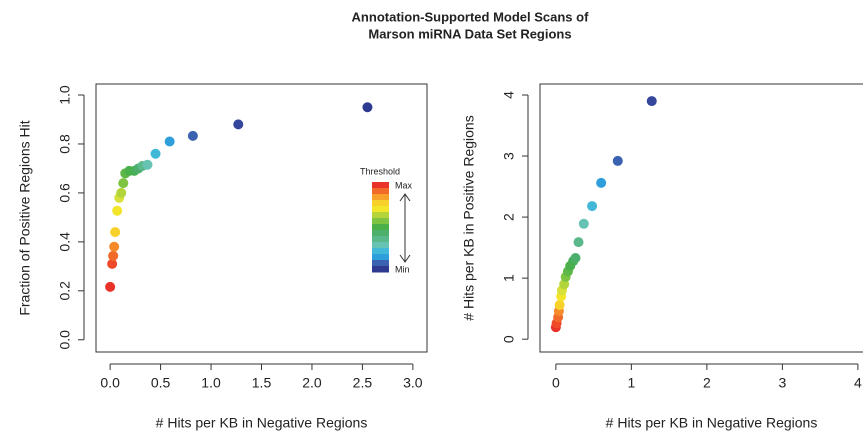 The width and height of the screenshot is (863, 438). I want to click on y-axis-label: # Hits per KB in Positive Regions, so click(469, 217).